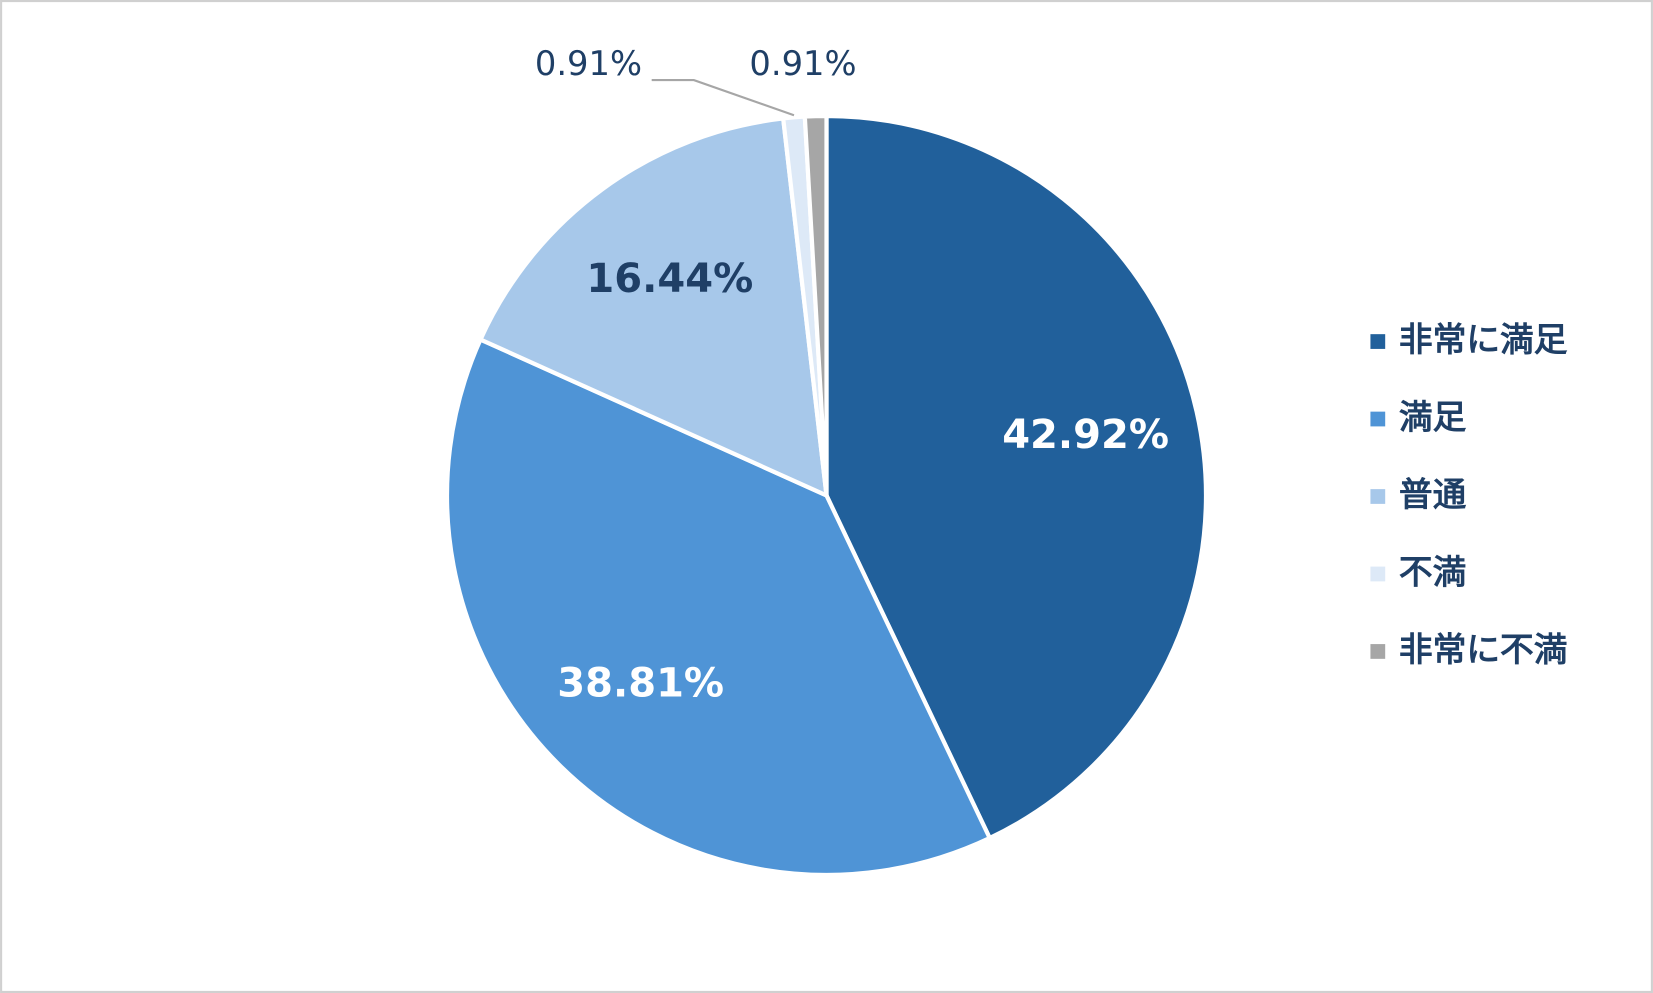 The image size is (1653, 993). I want to click on data-label: 38.81%, so click(640, 683).